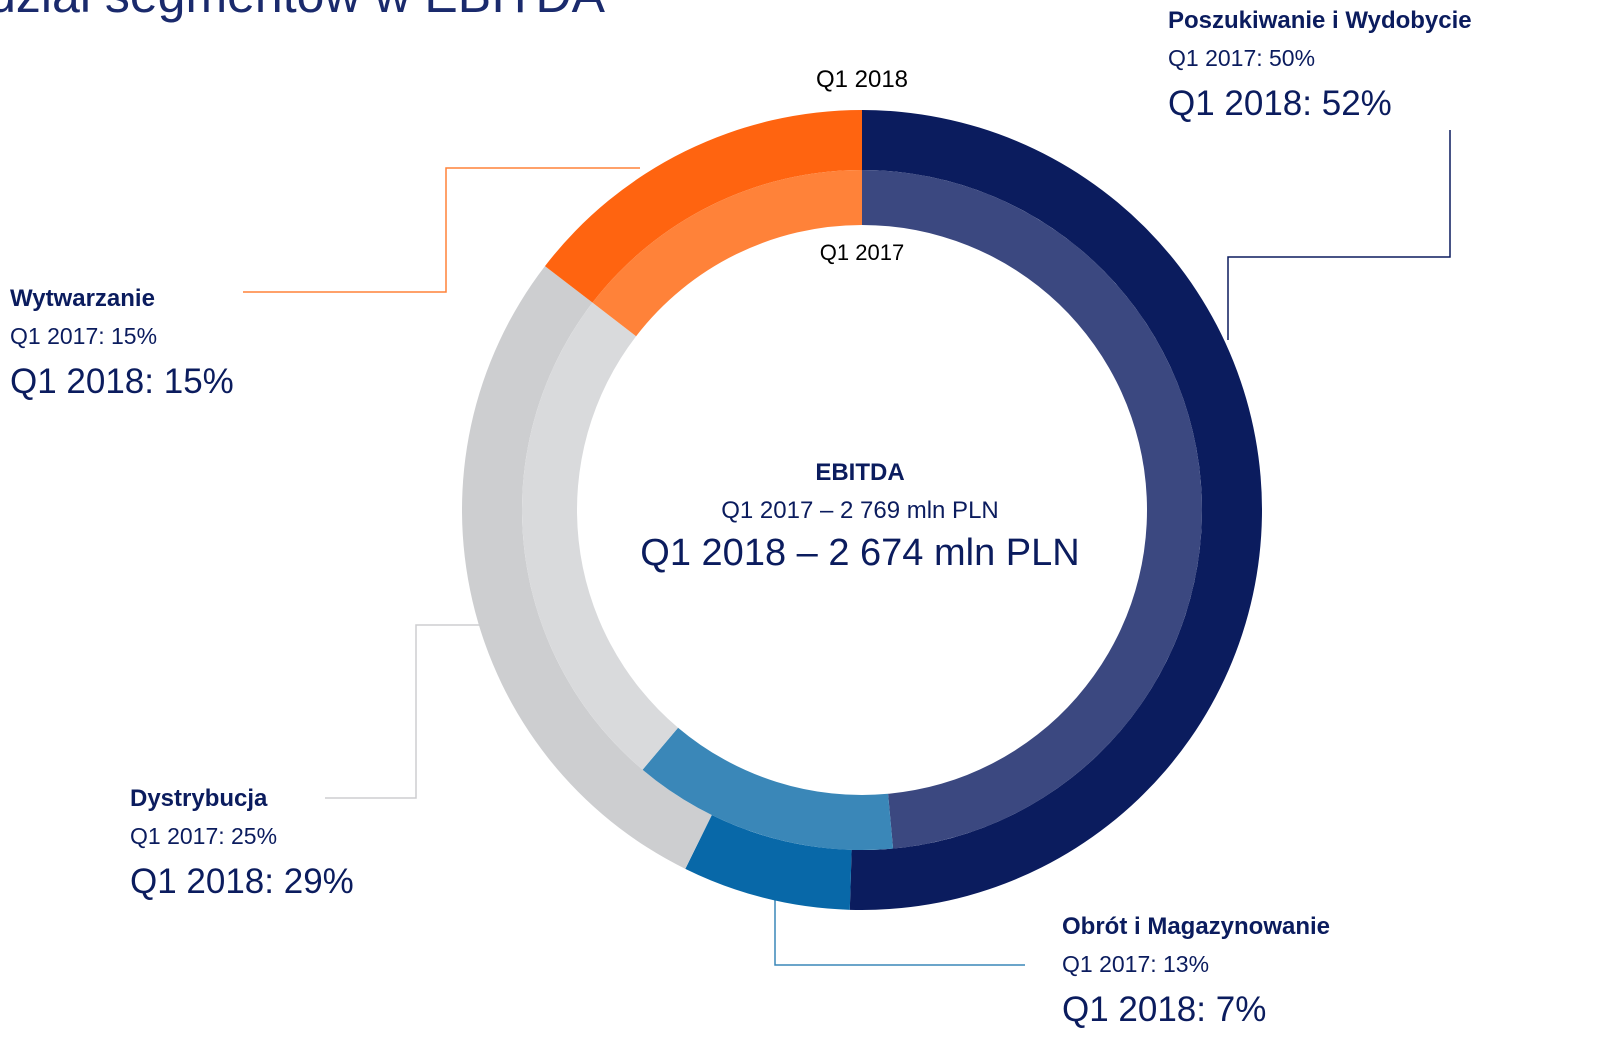 The image size is (1605, 1052). What do you see at coordinates (859, 553) in the screenshot?
I see `center-line: Q1 2018 – 2 674 mln PLN` at bounding box center [859, 553].